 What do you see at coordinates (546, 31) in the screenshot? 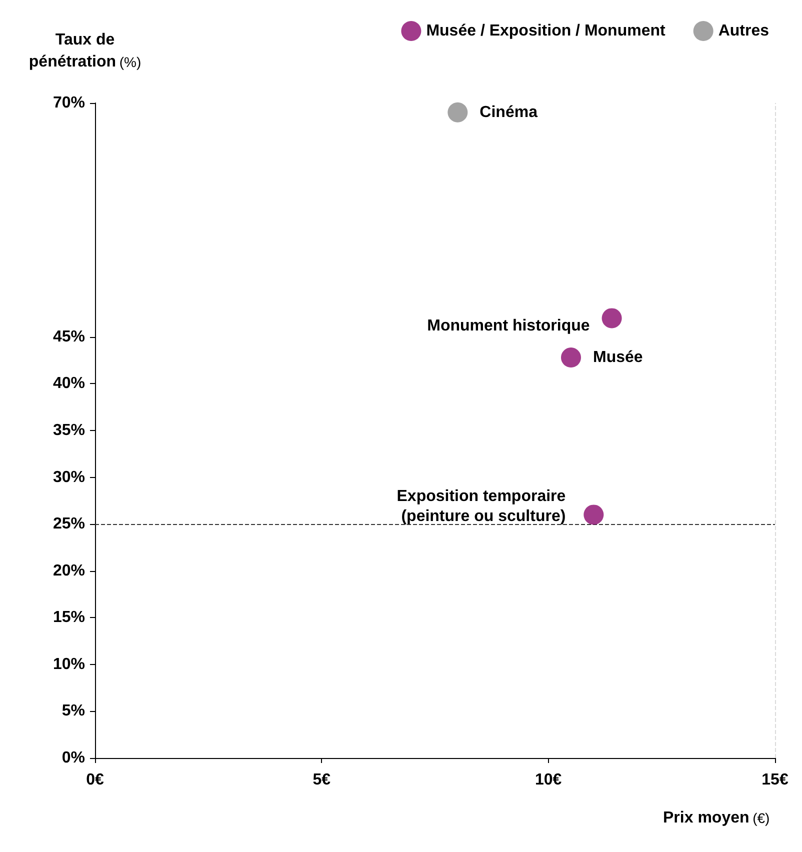
I see `legend-label: Musée / Exposition / Monument` at bounding box center [546, 31].